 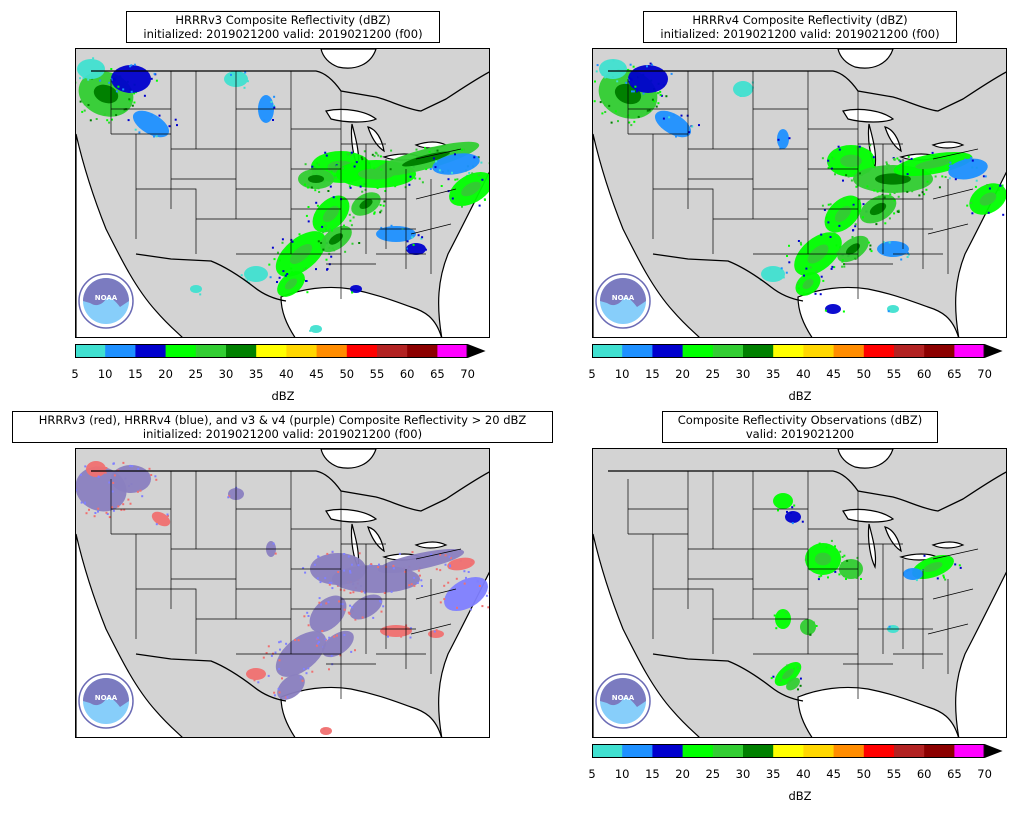 I want to click on colorbar-tick-label: 5, so click(x=592, y=374).